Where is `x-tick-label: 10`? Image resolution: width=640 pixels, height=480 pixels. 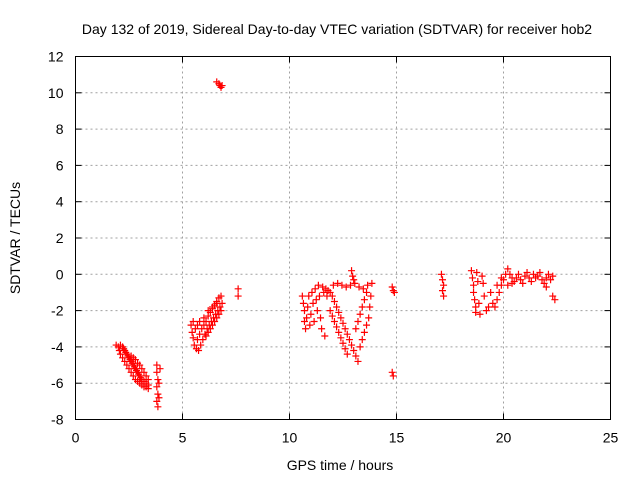
x-tick-label: 10 is located at coordinates (290, 438).